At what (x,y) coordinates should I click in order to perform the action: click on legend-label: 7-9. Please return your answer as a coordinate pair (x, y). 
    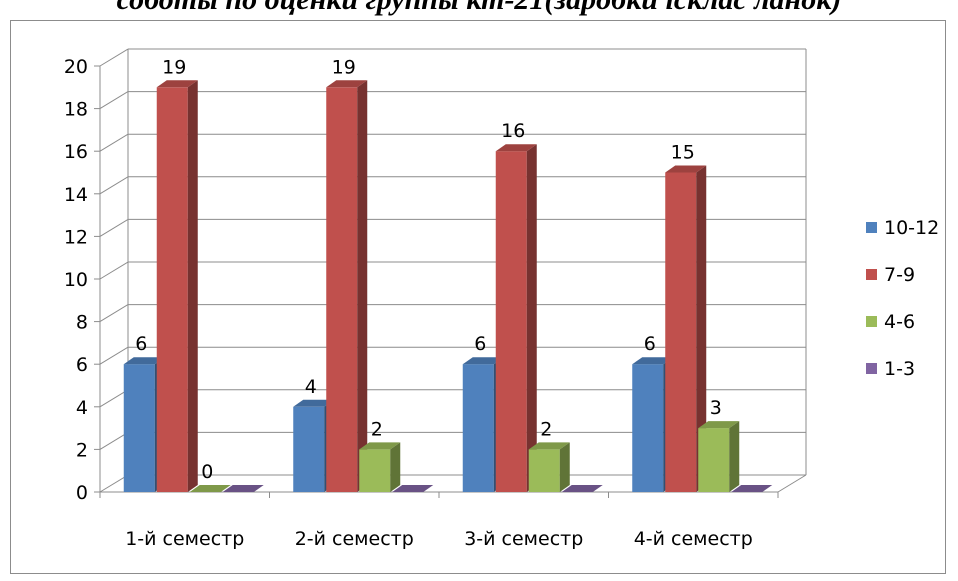
    Looking at the image, I should click on (899, 275).